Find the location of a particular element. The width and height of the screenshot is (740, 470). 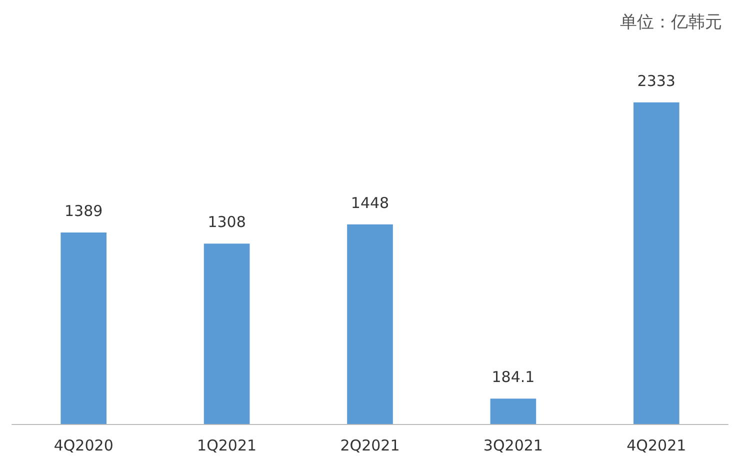

data-label: 1389 is located at coordinates (83, 211).